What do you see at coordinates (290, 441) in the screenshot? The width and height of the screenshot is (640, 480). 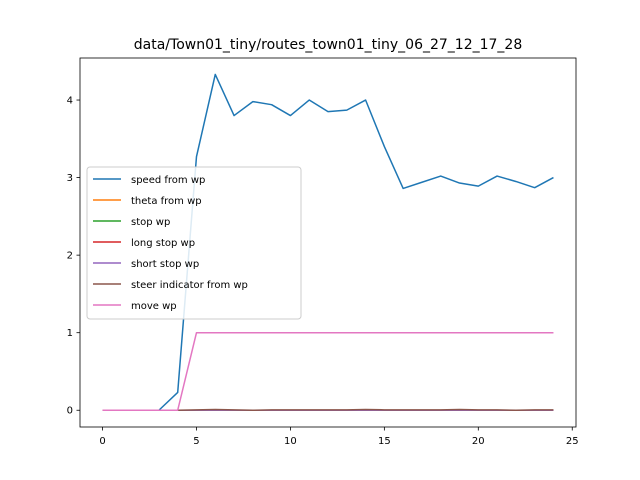 I see `x-tick-label: 10` at bounding box center [290, 441].